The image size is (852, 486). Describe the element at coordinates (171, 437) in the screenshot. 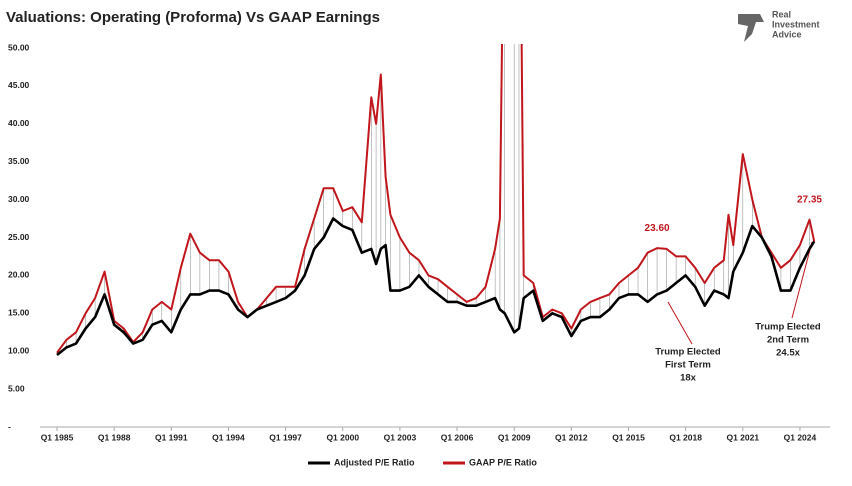

I see `x-tick-label: Q1 1991` at that location.